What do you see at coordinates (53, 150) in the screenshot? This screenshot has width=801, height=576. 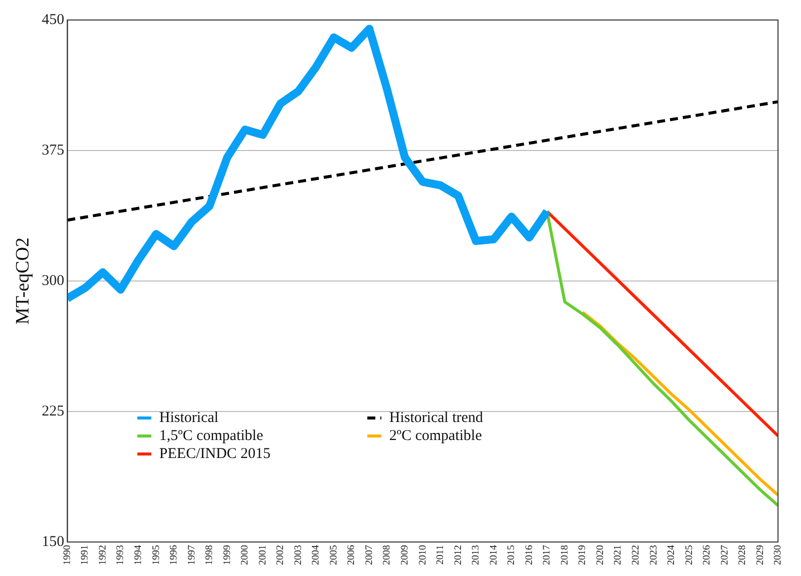 I see `y-tick-label: 375` at bounding box center [53, 150].